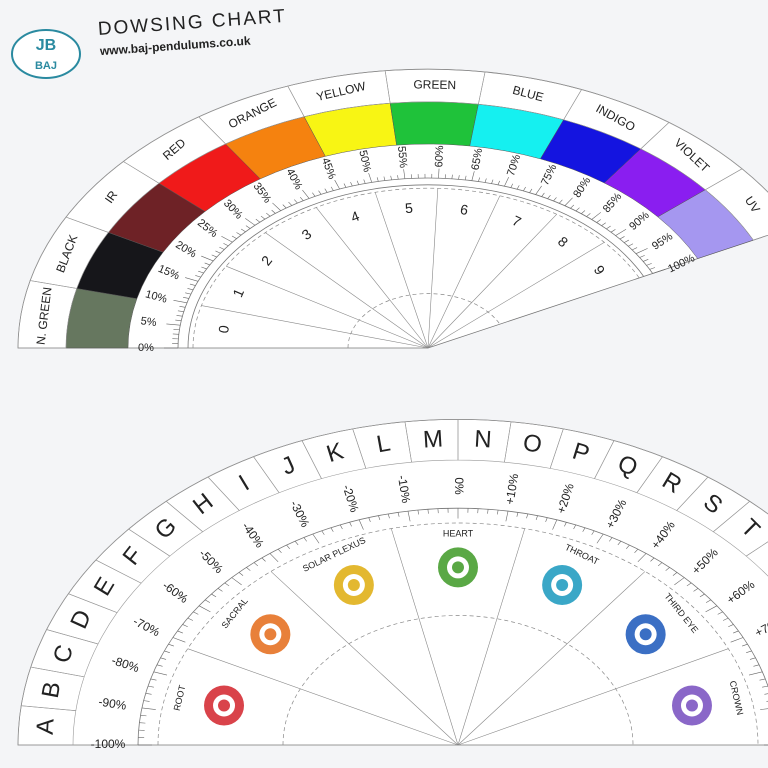 The width and height of the screenshot is (768, 768). Describe the element at coordinates (512, 488) in the screenshot. I see `percent-label: +10%` at that location.